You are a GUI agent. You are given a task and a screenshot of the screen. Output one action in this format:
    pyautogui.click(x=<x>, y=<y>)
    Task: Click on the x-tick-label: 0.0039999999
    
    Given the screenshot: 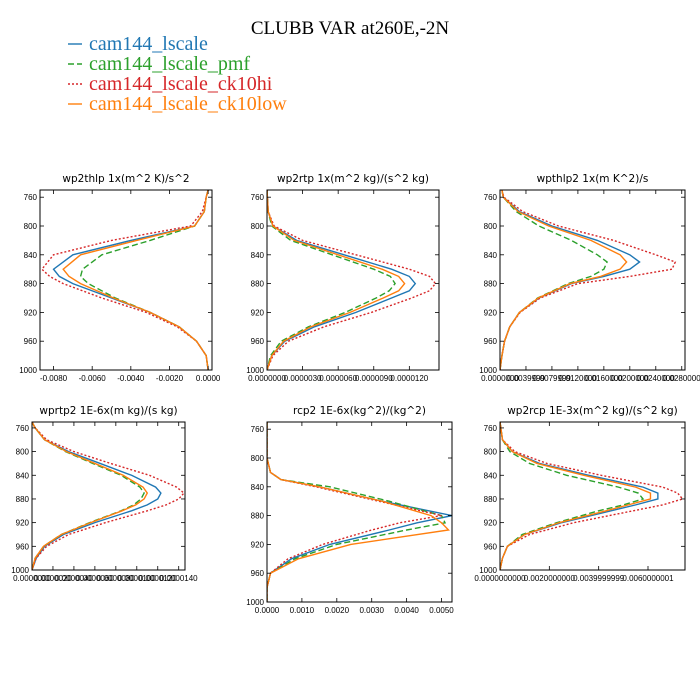 What is the action you would take?
    pyautogui.click(x=599, y=578)
    